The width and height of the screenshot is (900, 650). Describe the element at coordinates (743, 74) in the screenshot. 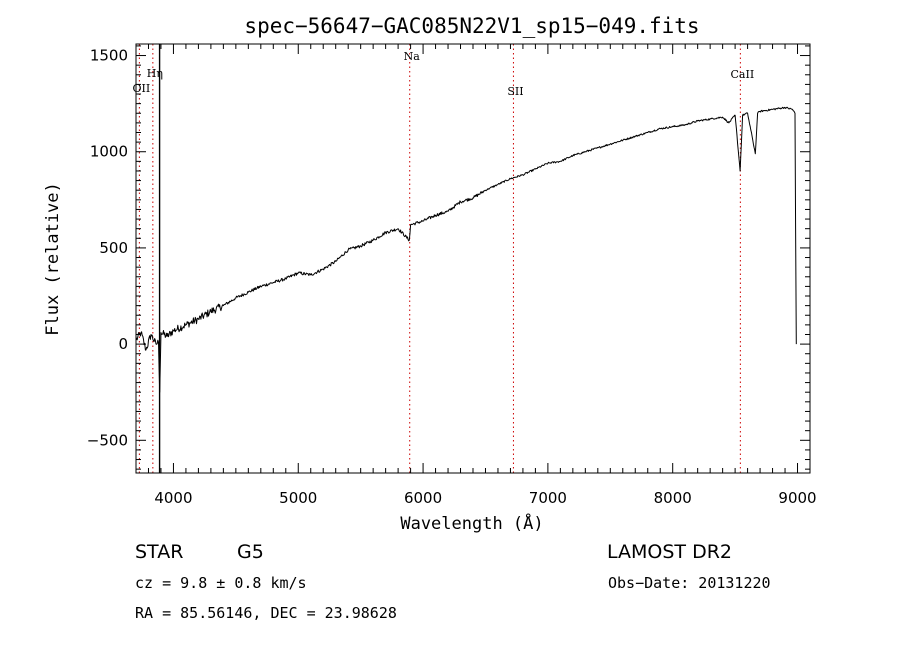

I see `line-marker-label: CaII` at that location.